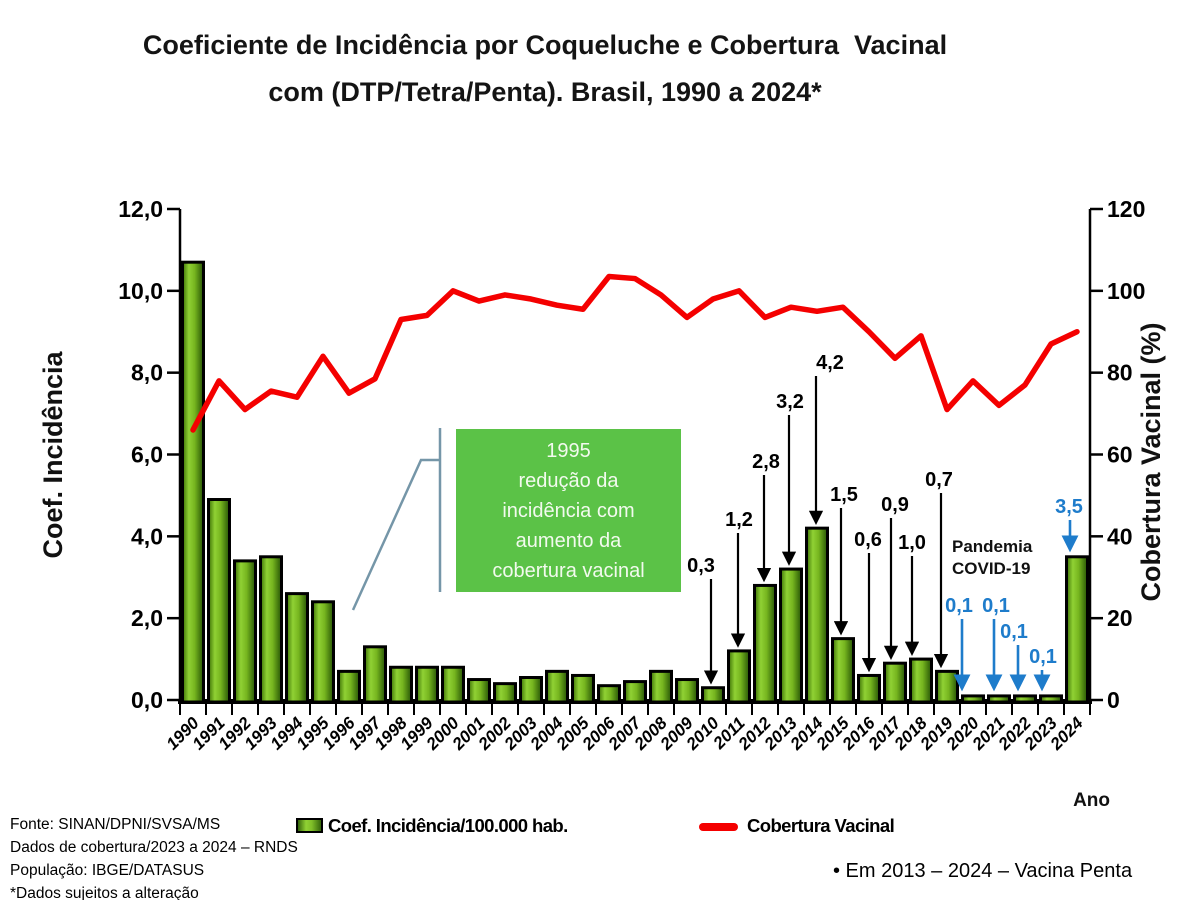 The width and height of the screenshot is (1200, 900). I want to click on right-tick-label: 40, so click(1120, 536).